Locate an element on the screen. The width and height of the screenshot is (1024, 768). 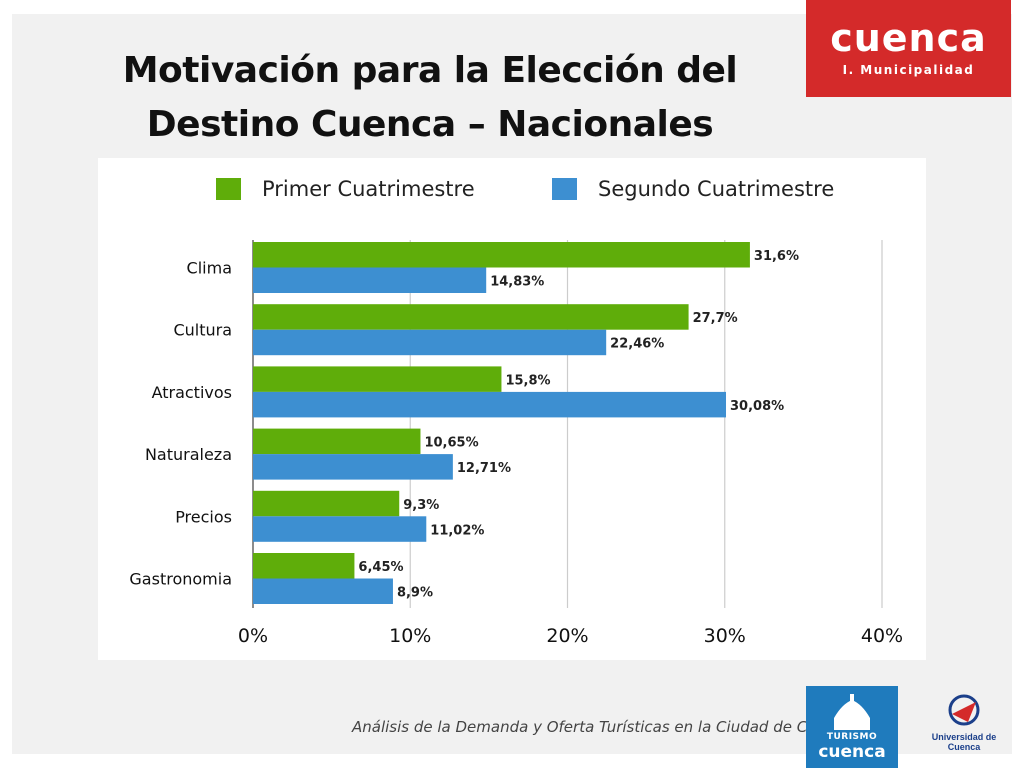
category-label: Cultura is located at coordinates (202, 330).